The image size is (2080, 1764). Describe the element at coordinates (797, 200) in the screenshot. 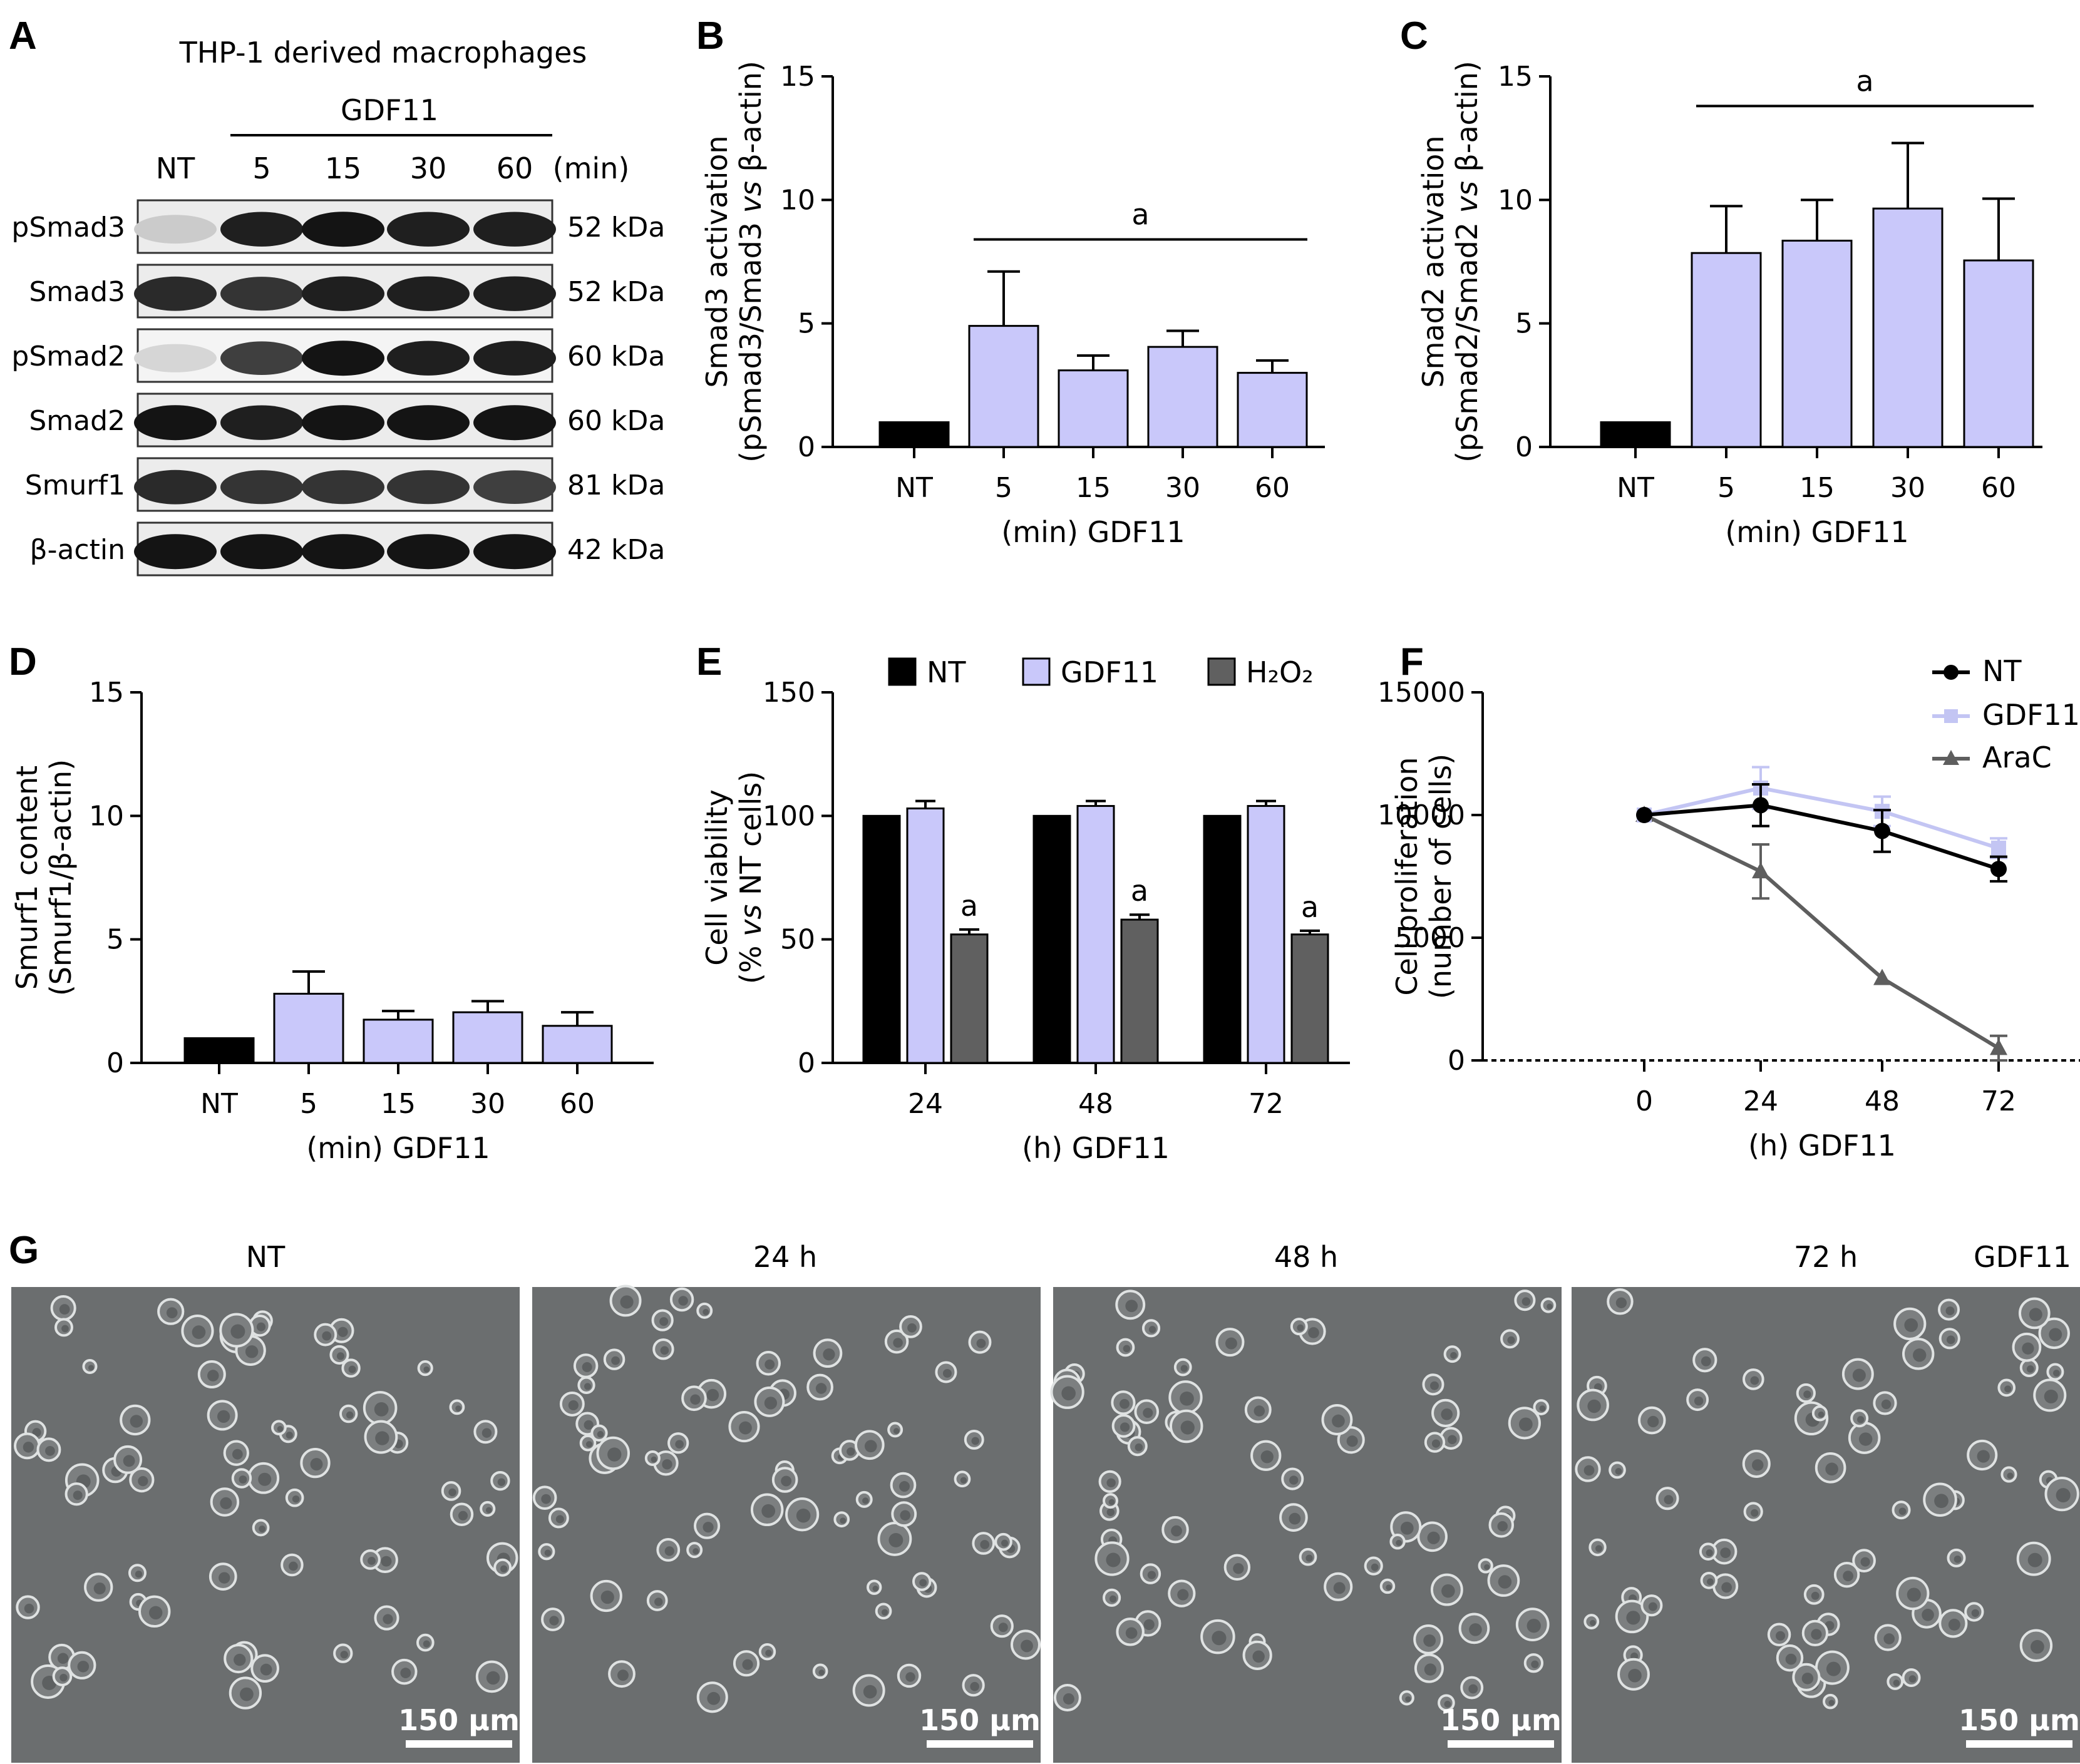

I see `y-tick-label: 10` at that location.